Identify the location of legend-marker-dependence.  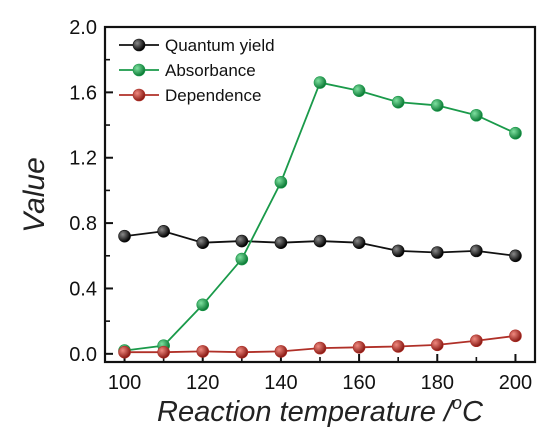
(139, 95).